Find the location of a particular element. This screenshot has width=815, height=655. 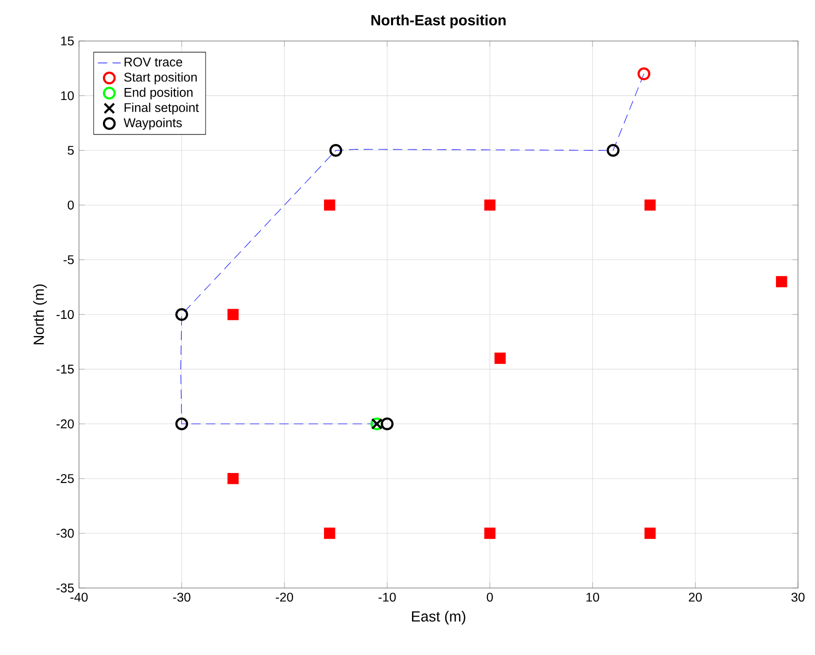

y-tick-label: -25 is located at coordinates (65, 479).